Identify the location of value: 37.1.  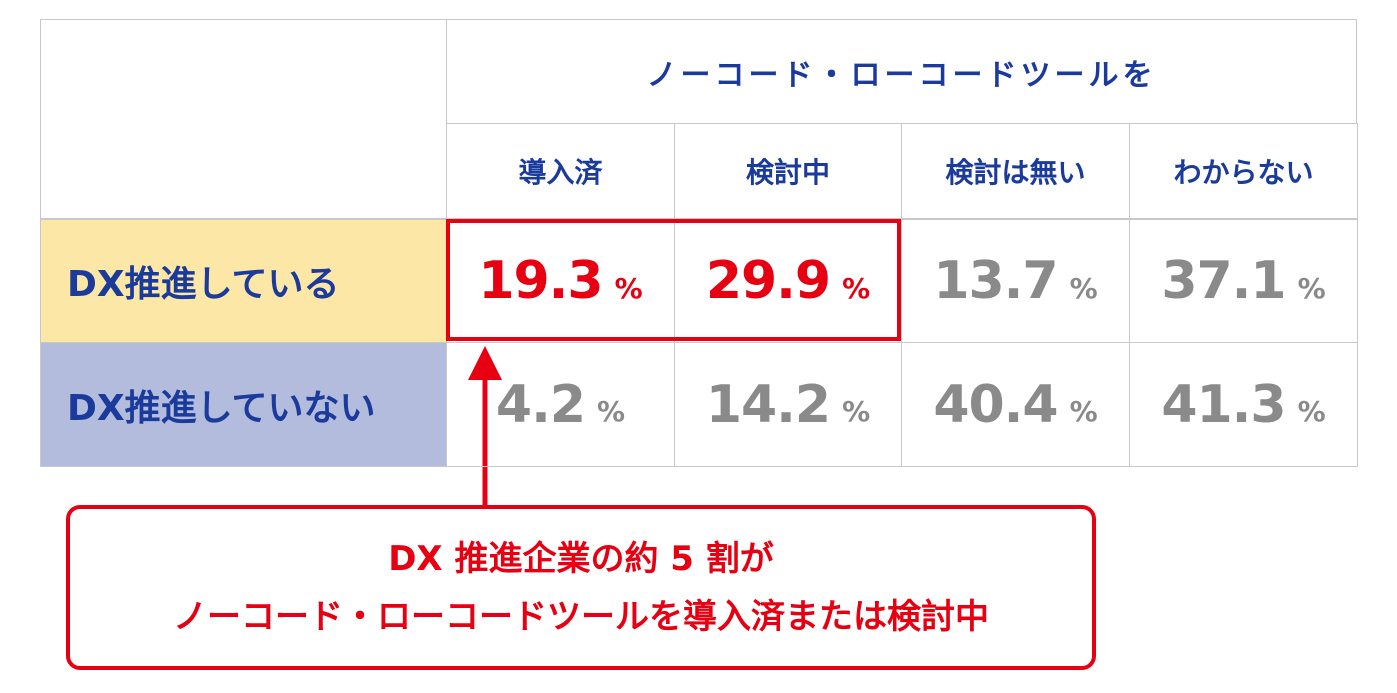
(1223, 281).